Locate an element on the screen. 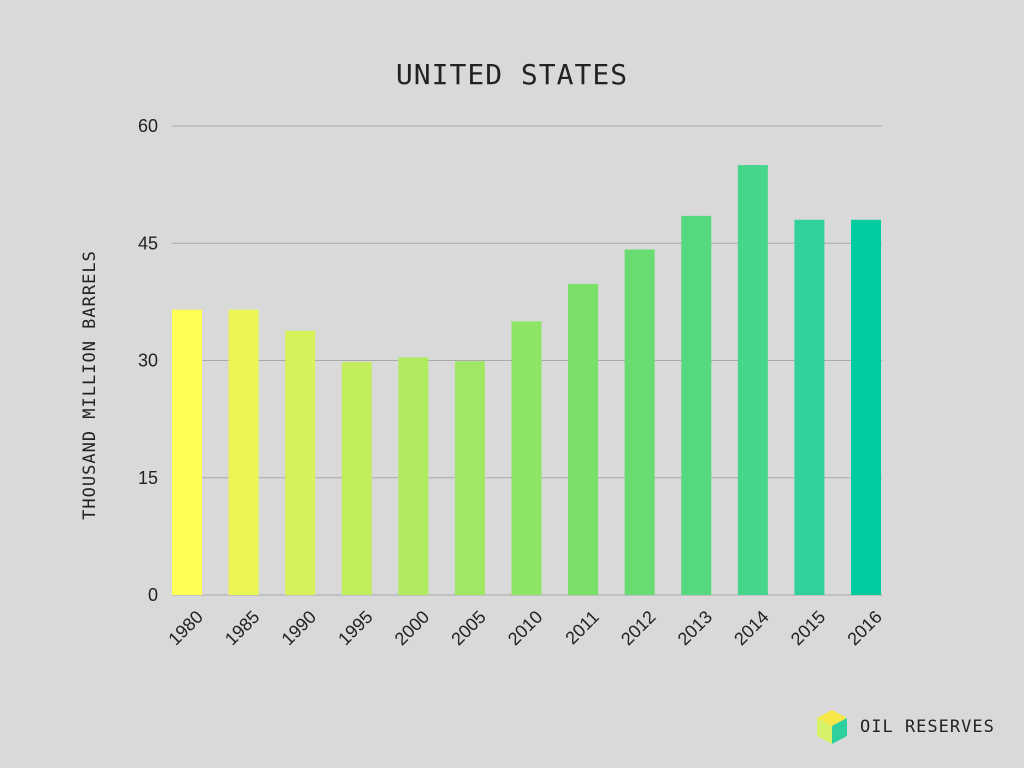 The height and width of the screenshot is (768, 1024). x-tick-label: 2010 is located at coordinates (525, 628).